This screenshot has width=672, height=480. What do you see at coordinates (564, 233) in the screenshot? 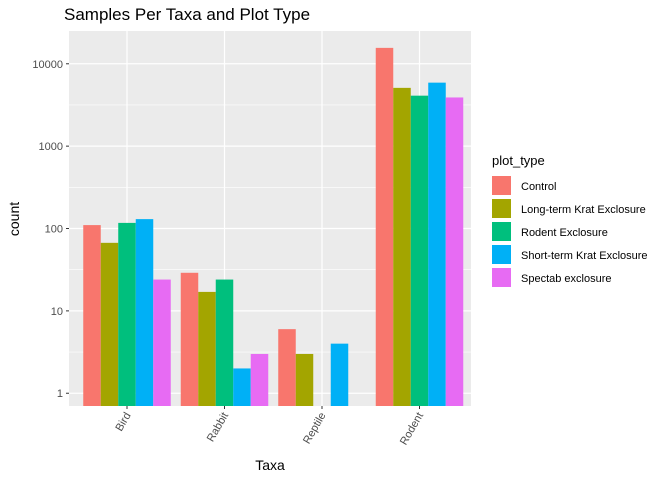
I see `legend-label: Rodent Exclosure` at bounding box center [564, 233].